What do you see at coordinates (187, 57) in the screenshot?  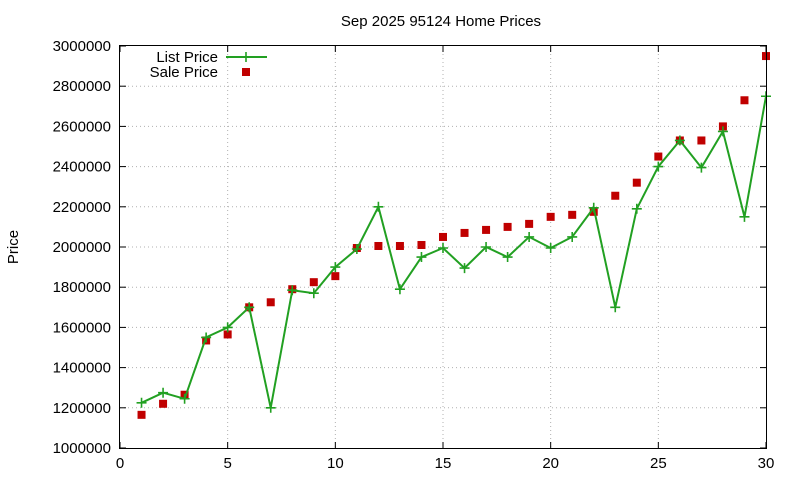 I see `legend-label-list-price: List Price` at bounding box center [187, 57].